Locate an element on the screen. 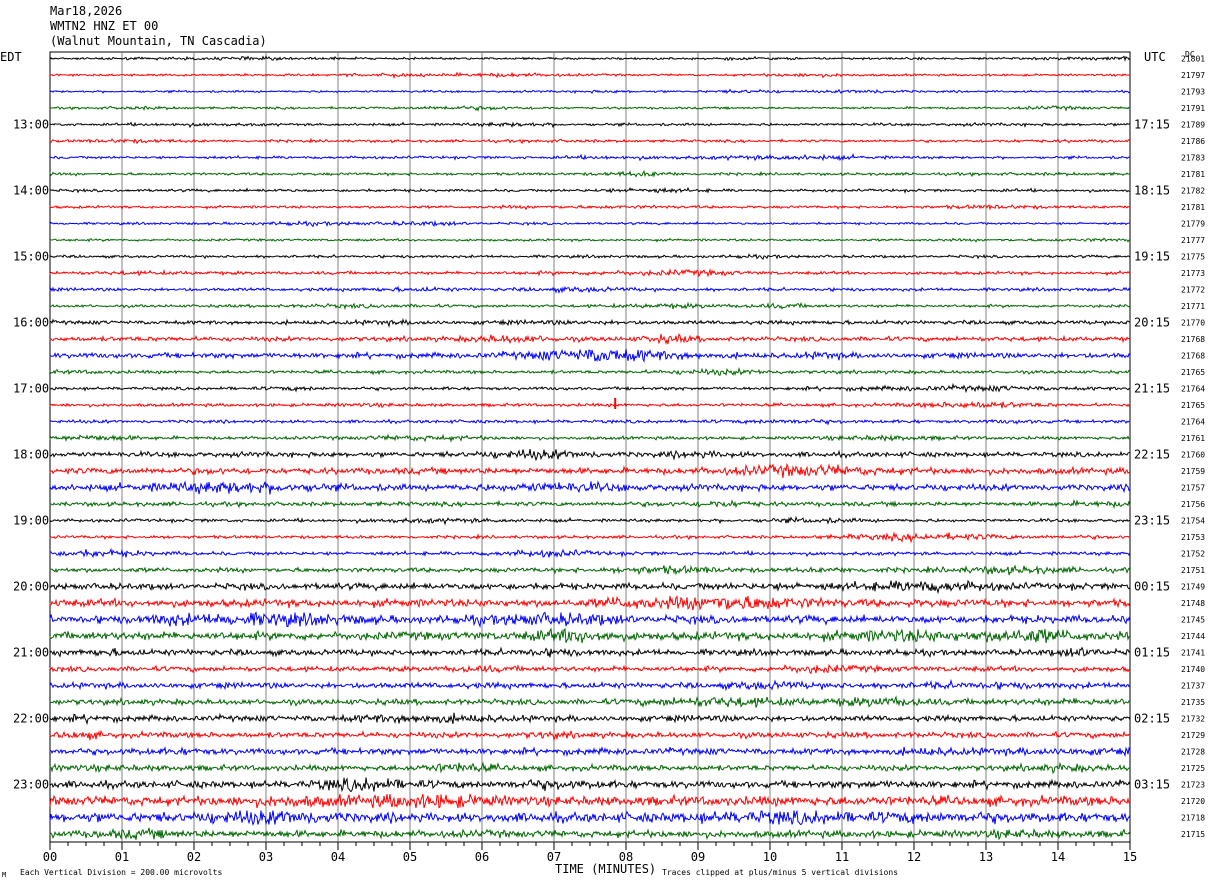 The height and width of the screenshot is (886, 1210). edt-hour-label: 16:00 is located at coordinates (31, 323).